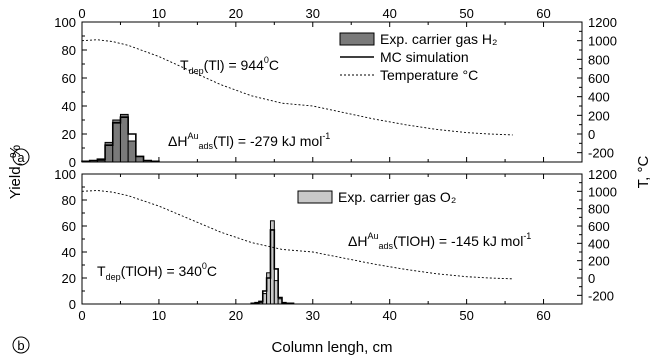 The width and height of the screenshot is (657, 356). I want to click on x-tick-label-top: 20, so click(236, 13).